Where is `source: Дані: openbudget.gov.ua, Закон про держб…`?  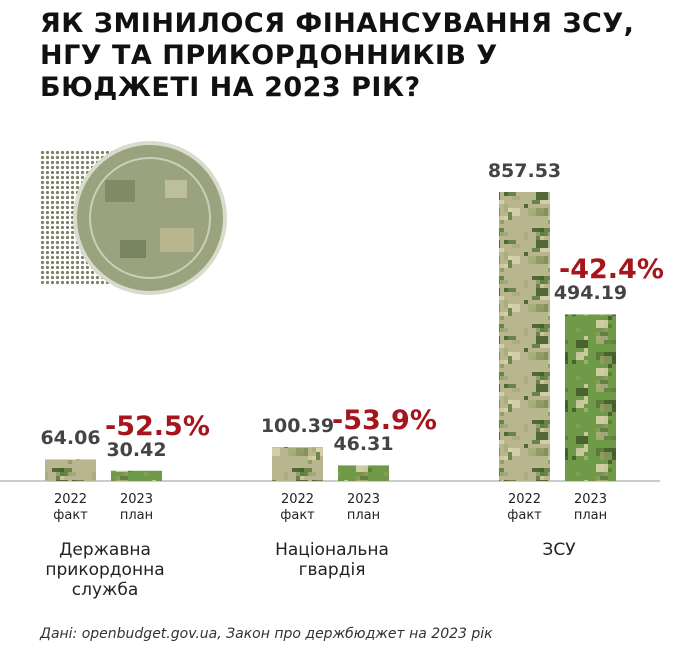
source: Дані: openbudget.gov.ua, Закон про держб… is located at coordinates (266, 634).